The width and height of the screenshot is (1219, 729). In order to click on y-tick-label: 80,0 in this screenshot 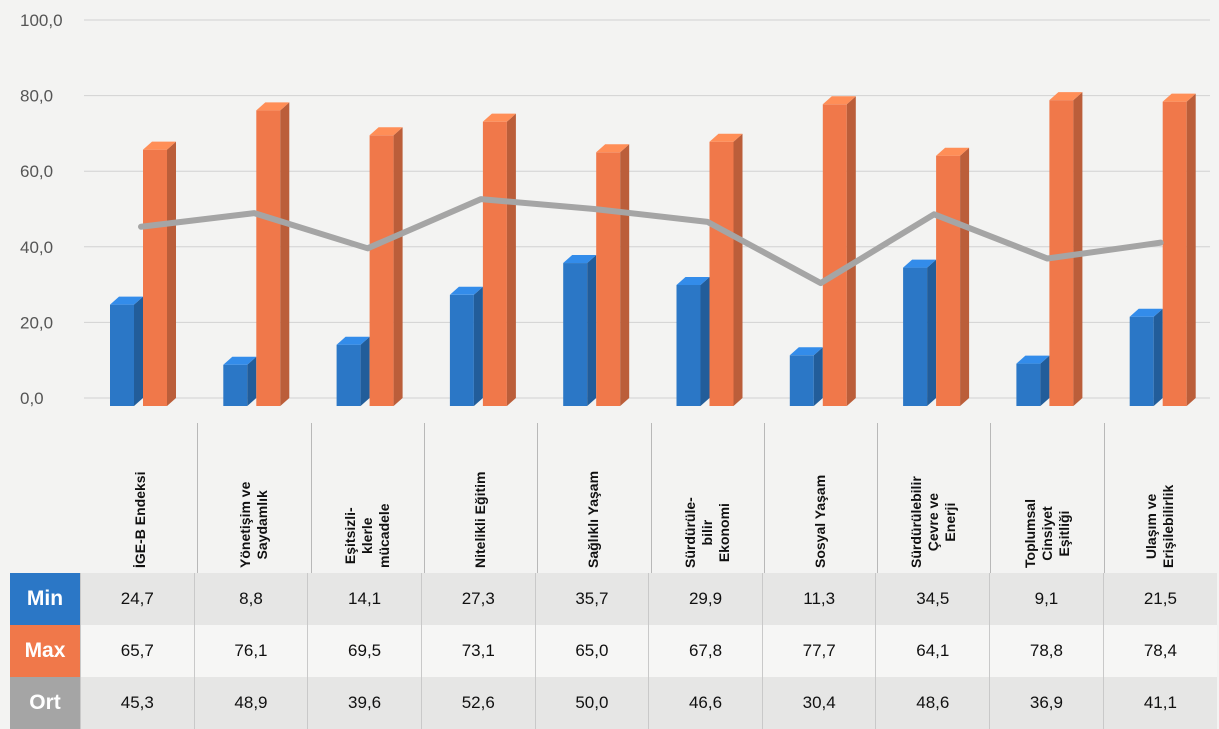, I will do `click(36, 96)`.